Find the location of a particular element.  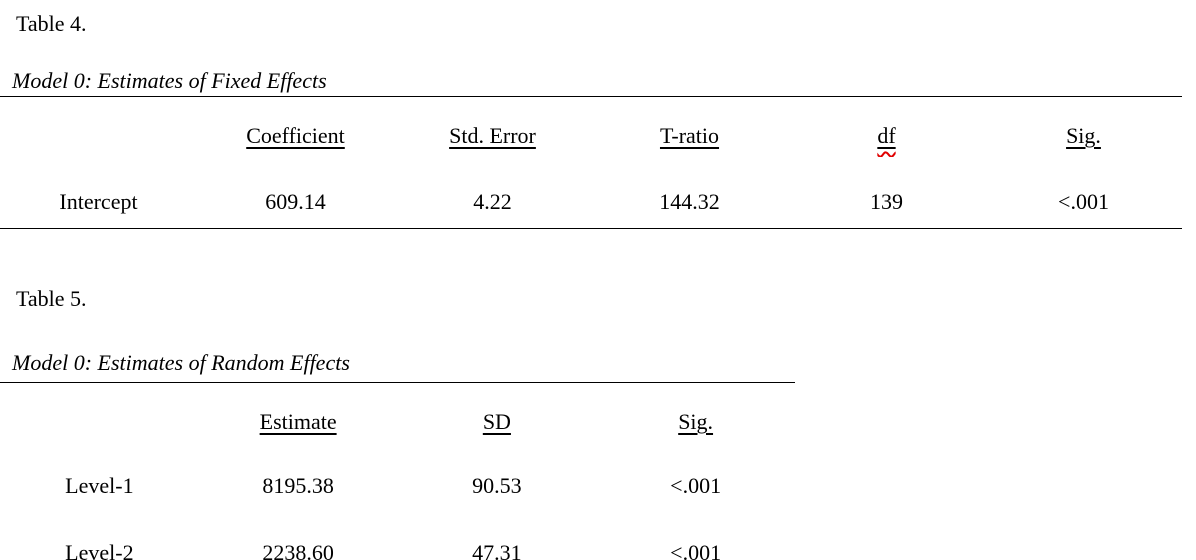

spellcheck-flagged-text: df is located at coordinates (886, 135).